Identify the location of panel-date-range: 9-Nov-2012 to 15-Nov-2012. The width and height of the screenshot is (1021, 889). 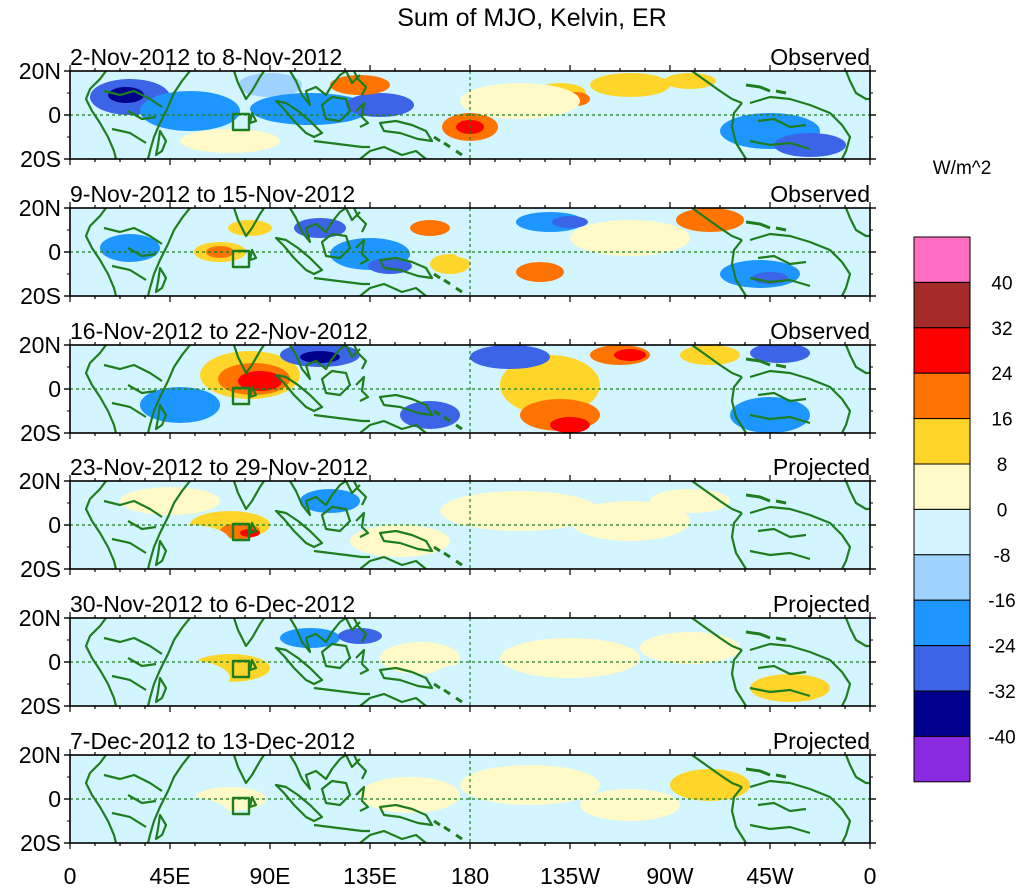
(212, 194).